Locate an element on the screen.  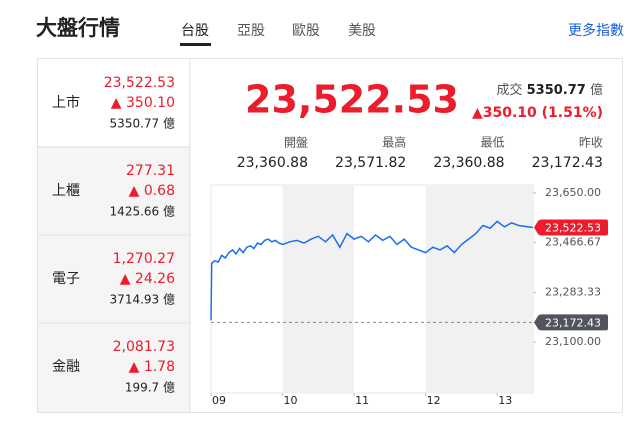
index-name: 金融 is located at coordinates (66, 367).